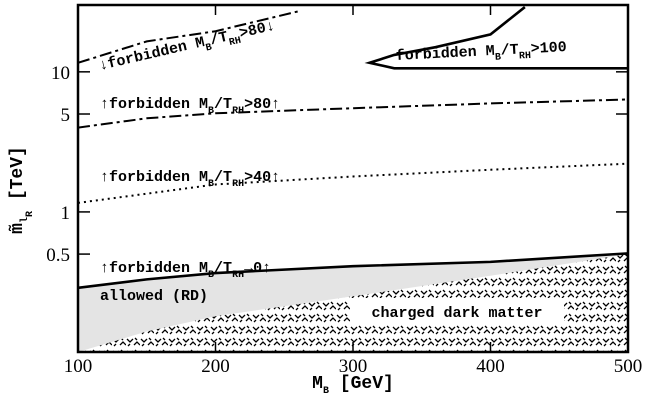  What do you see at coordinates (78, 366) in the screenshot?
I see `x-tick-label: 100` at bounding box center [78, 366].